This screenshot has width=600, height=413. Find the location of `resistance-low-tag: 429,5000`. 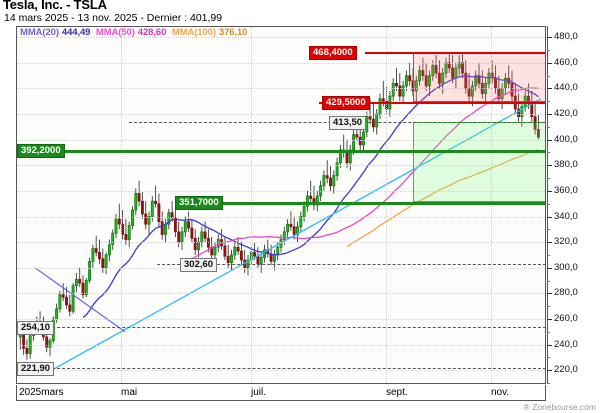

resistance-low-tag: 429,5000 is located at coordinates (346, 102).